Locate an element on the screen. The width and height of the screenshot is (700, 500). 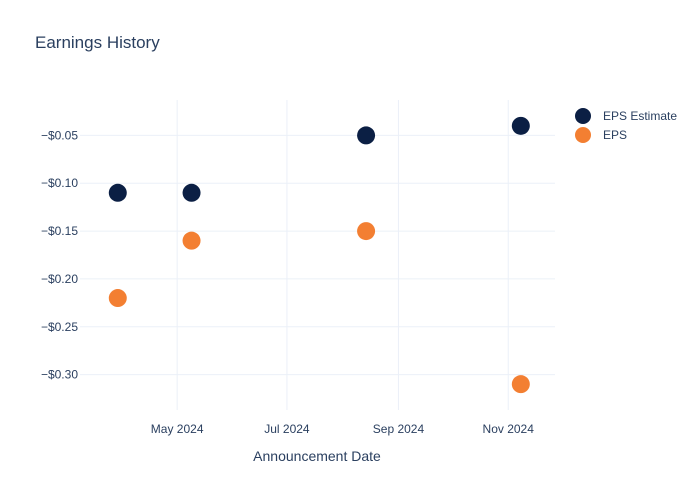
legend-item-eps-estimate: EPS Estimate is located at coordinates (626, 115).